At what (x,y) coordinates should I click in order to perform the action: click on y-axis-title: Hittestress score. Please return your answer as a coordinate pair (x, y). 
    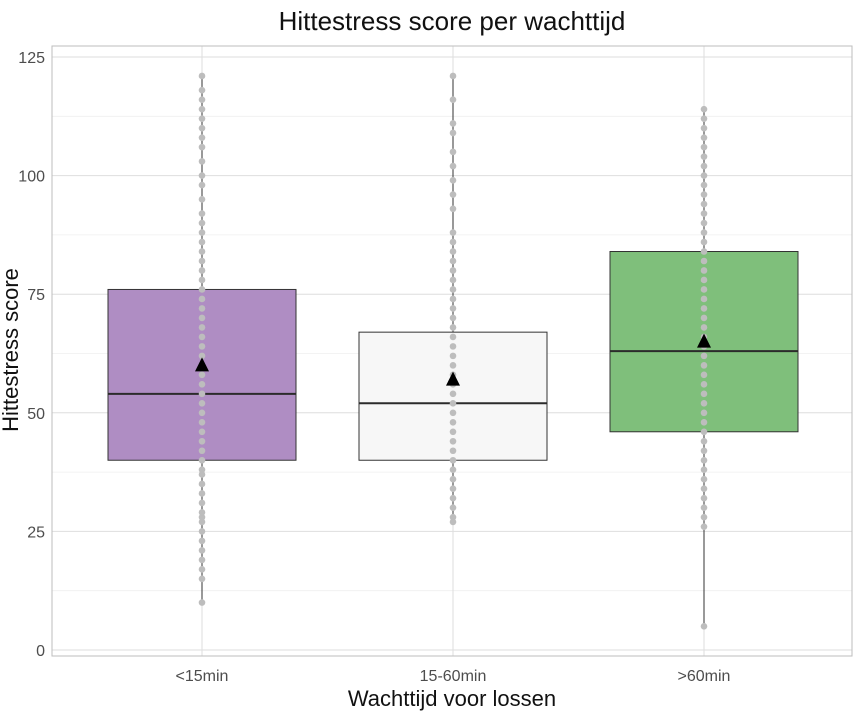
    Looking at the image, I should click on (11, 350).